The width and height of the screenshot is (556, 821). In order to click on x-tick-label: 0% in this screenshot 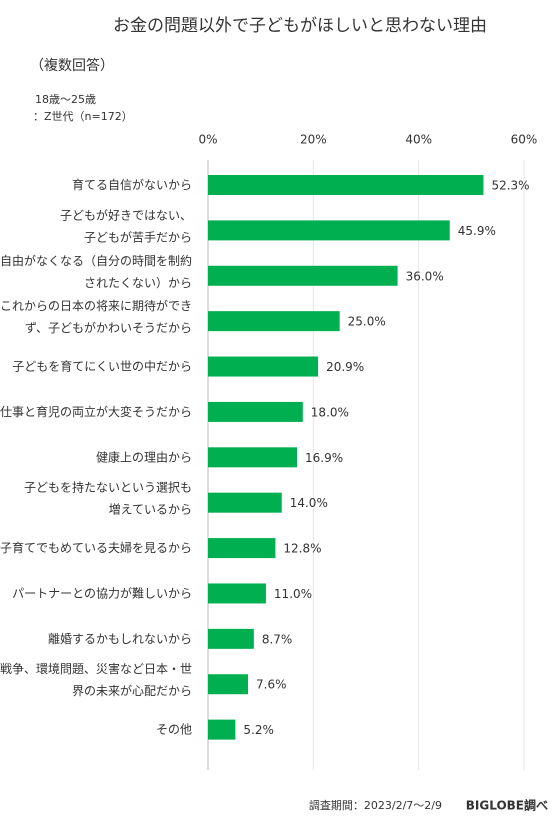, I will do `click(207, 140)`.